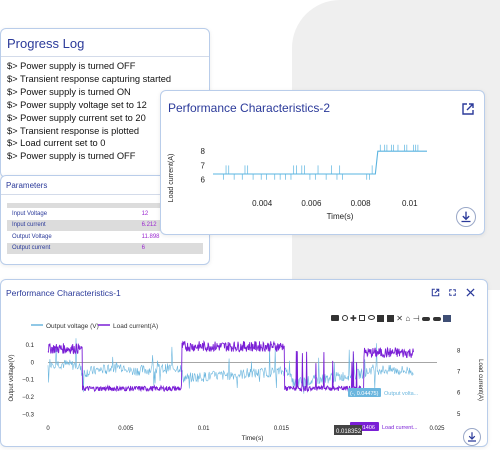 The width and height of the screenshot is (500, 450). I want to click on y-left-tick-label: −0.2, so click(28, 398).